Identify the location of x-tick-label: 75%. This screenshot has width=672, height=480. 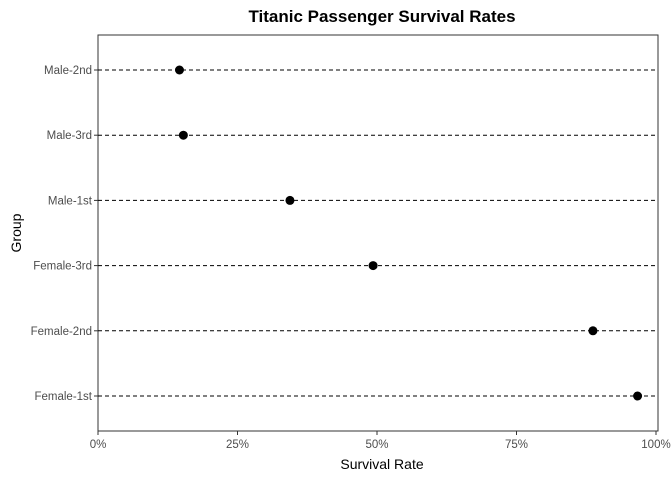
(516, 445).